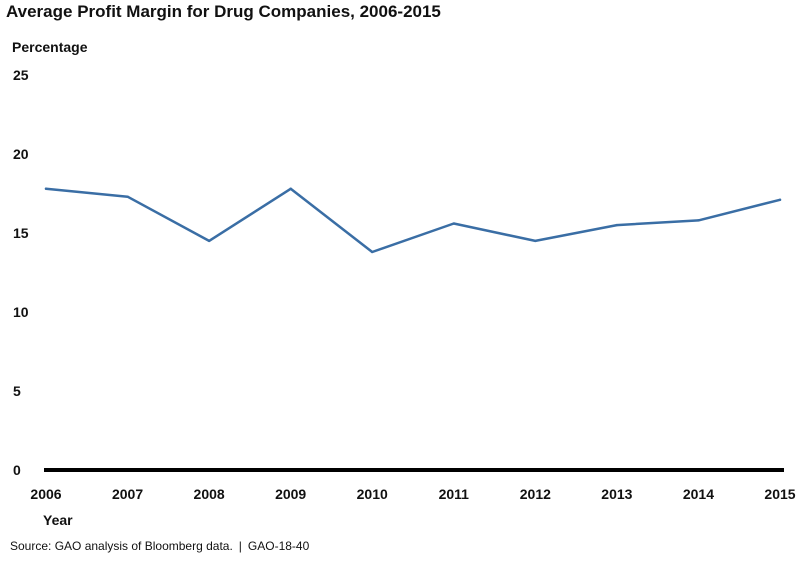  What do you see at coordinates (50, 47) in the screenshot?
I see `y-axis-label: Percentage` at bounding box center [50, 47].